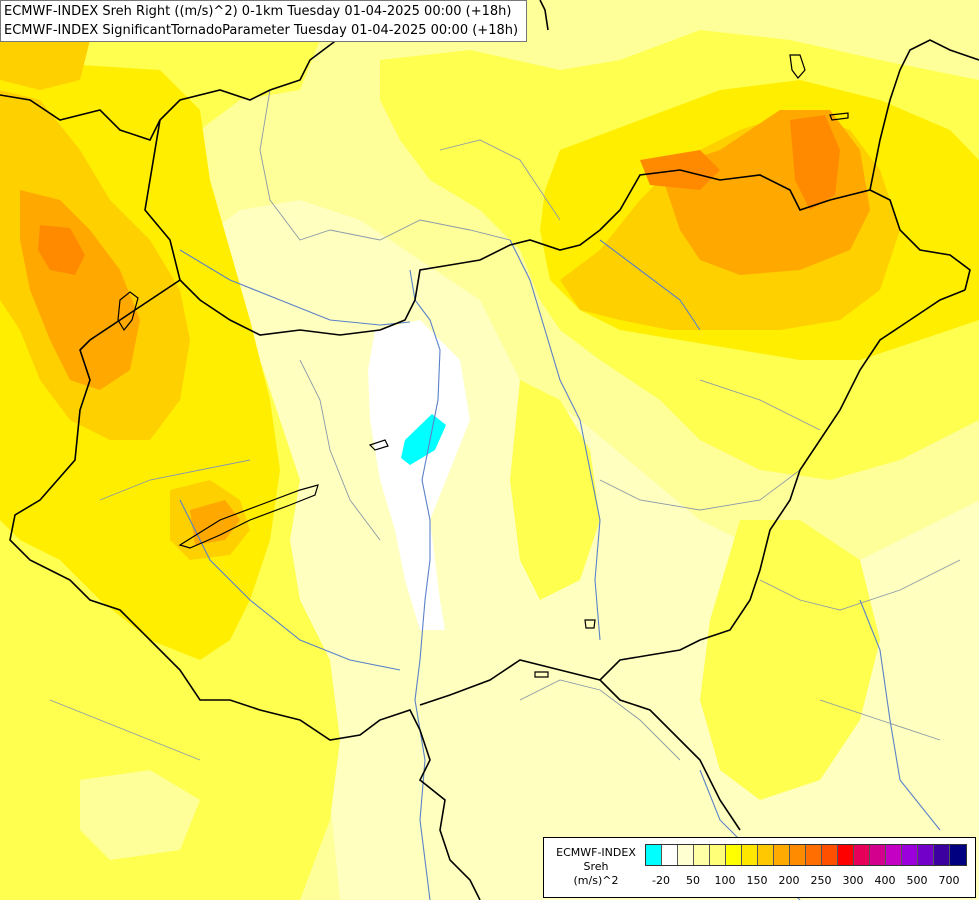 This screenshot has width=979, height=900. I want to click on field-light-sw, so click(140, 815).